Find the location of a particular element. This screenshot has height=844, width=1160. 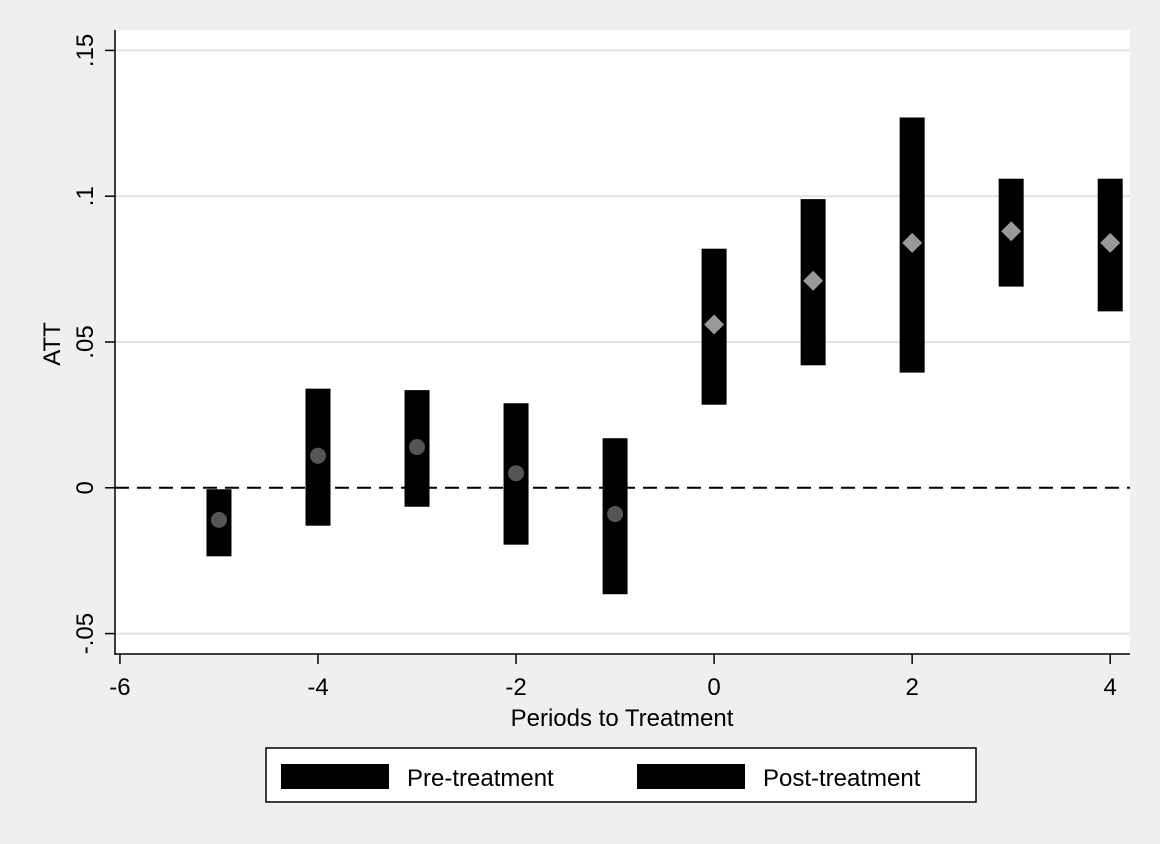

legend-label-pre-treatment: Pre-treatment is located at coordinates (480, 778).